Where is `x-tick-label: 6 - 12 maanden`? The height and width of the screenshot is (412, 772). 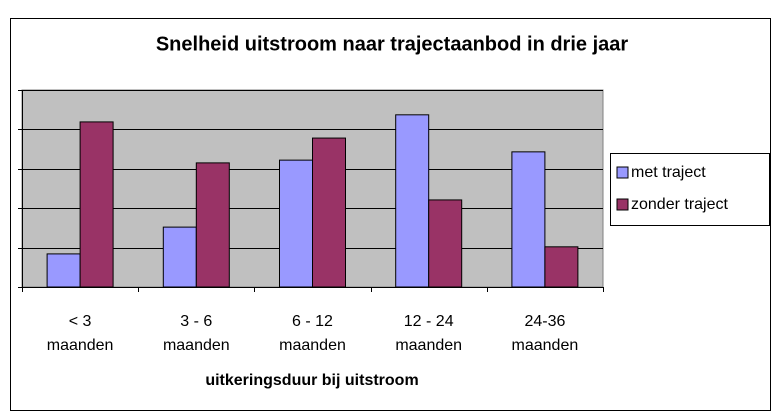
x-tick-label: 6 - 12 maanden is located at coordinates (312, 333).